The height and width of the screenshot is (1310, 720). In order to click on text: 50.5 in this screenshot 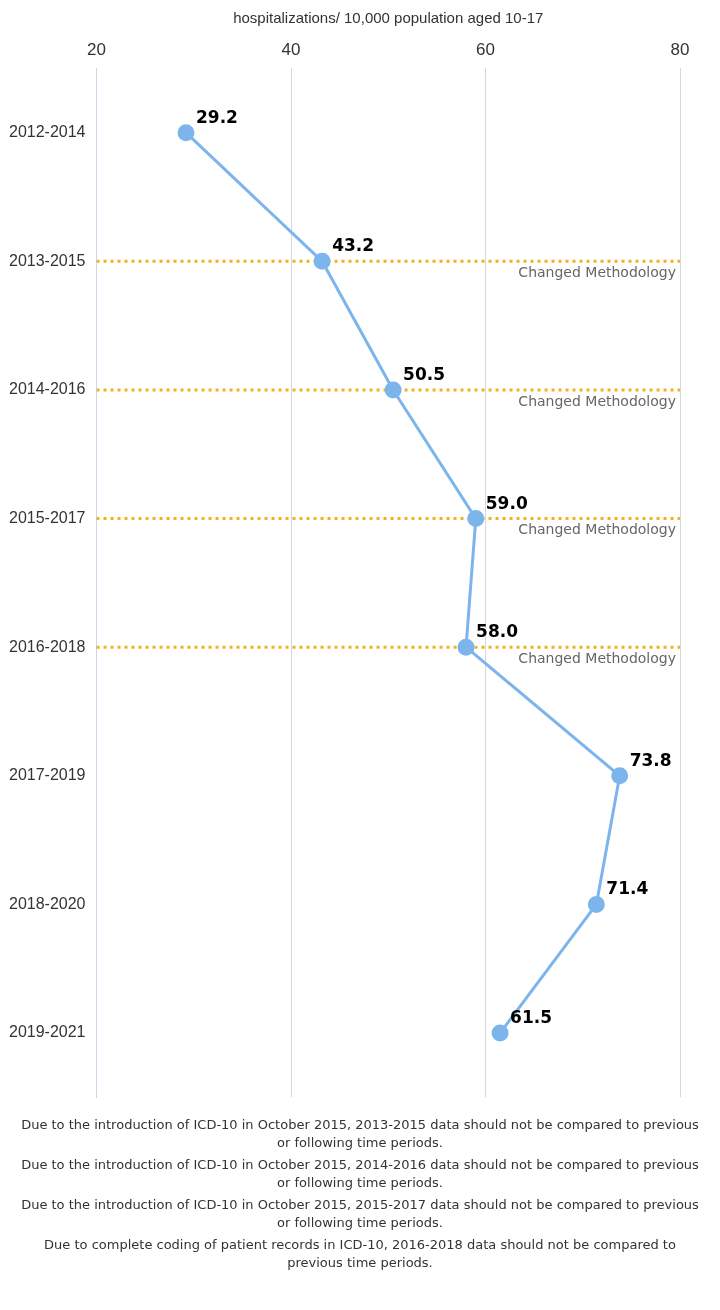, I will do `click(424, 373)`.